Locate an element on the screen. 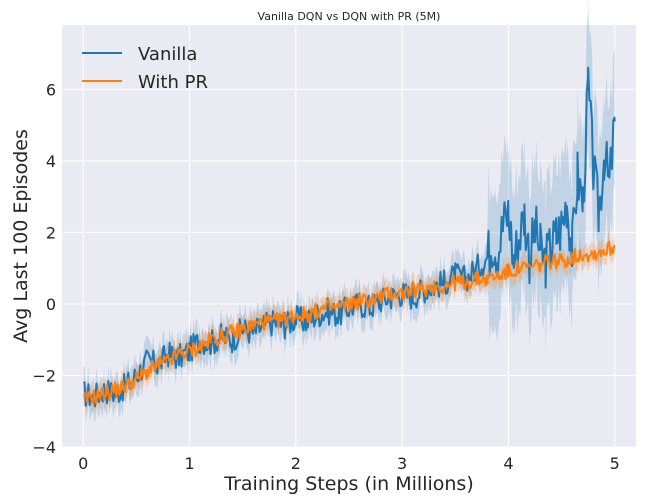 This screenshot has width=648, height=504. legend-label-vanilla: Vanilla is located at coordinates (167, 54).